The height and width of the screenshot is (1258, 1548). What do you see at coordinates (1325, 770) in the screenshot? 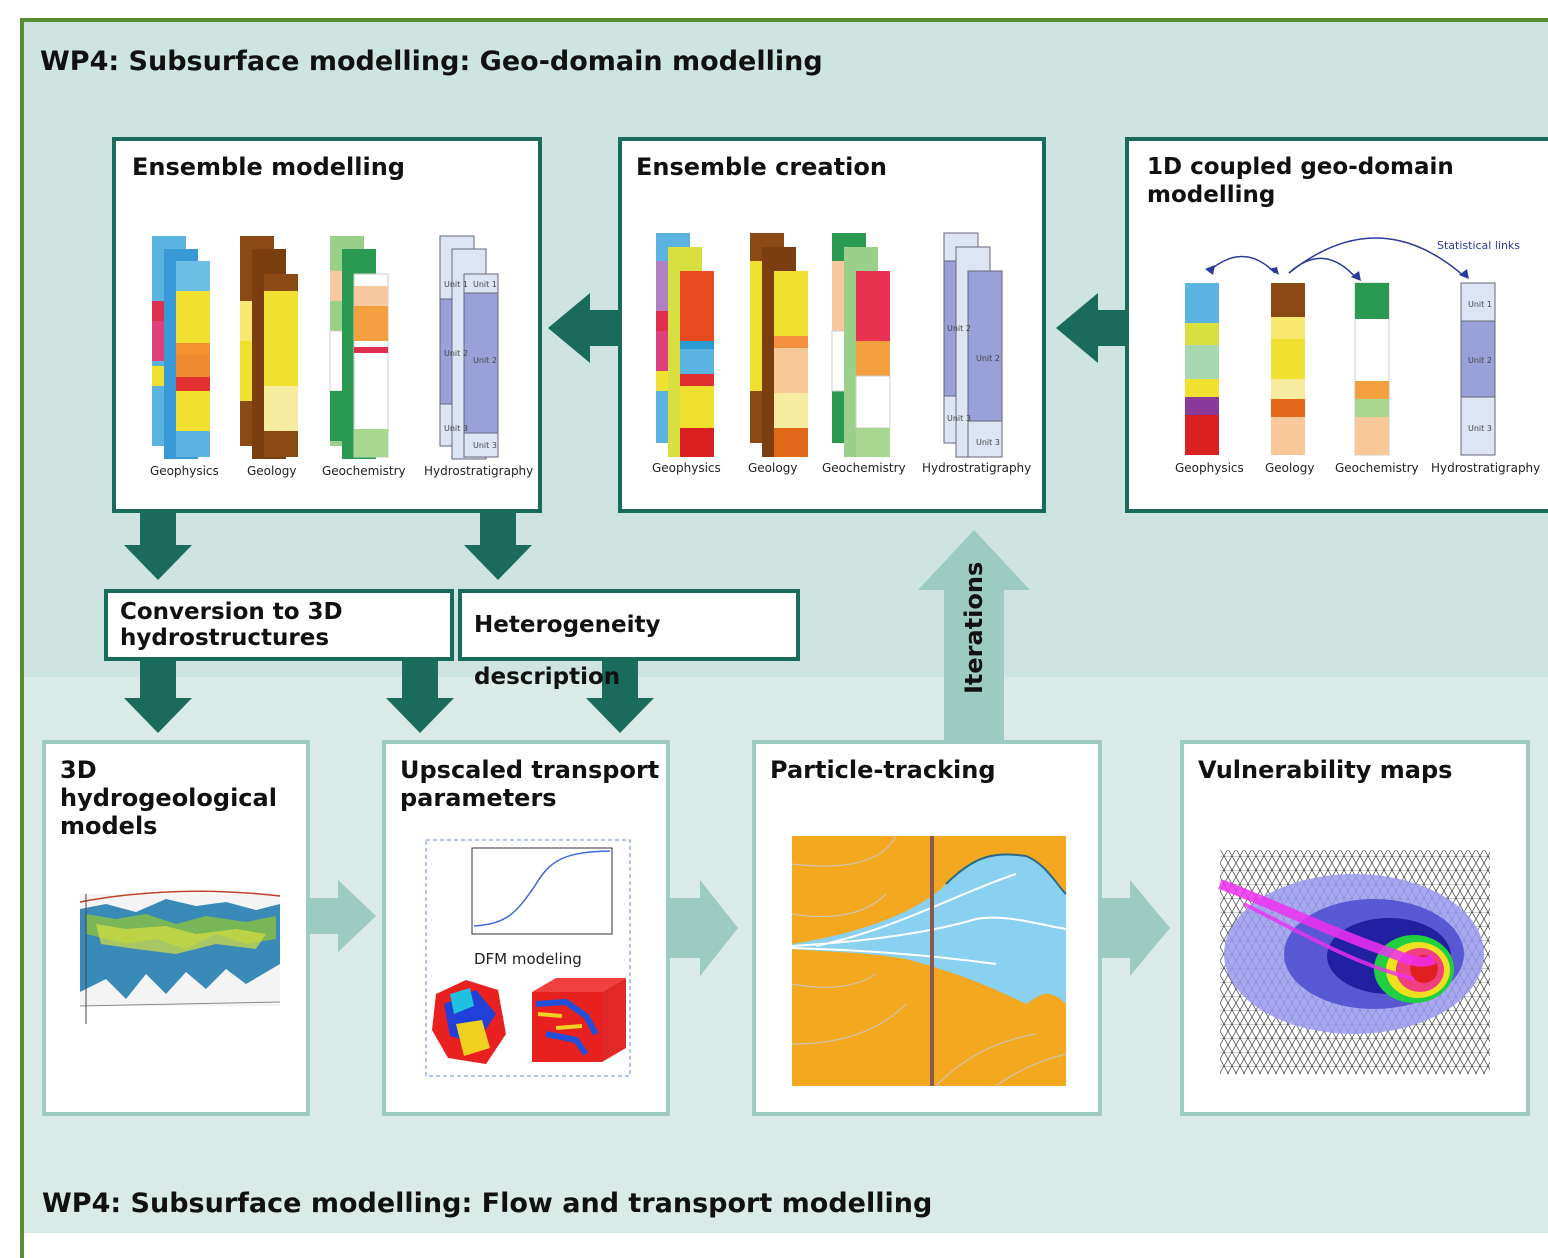
I see `vulnerability-title: Vulnerability maps` at bounding box center [1325, 770].